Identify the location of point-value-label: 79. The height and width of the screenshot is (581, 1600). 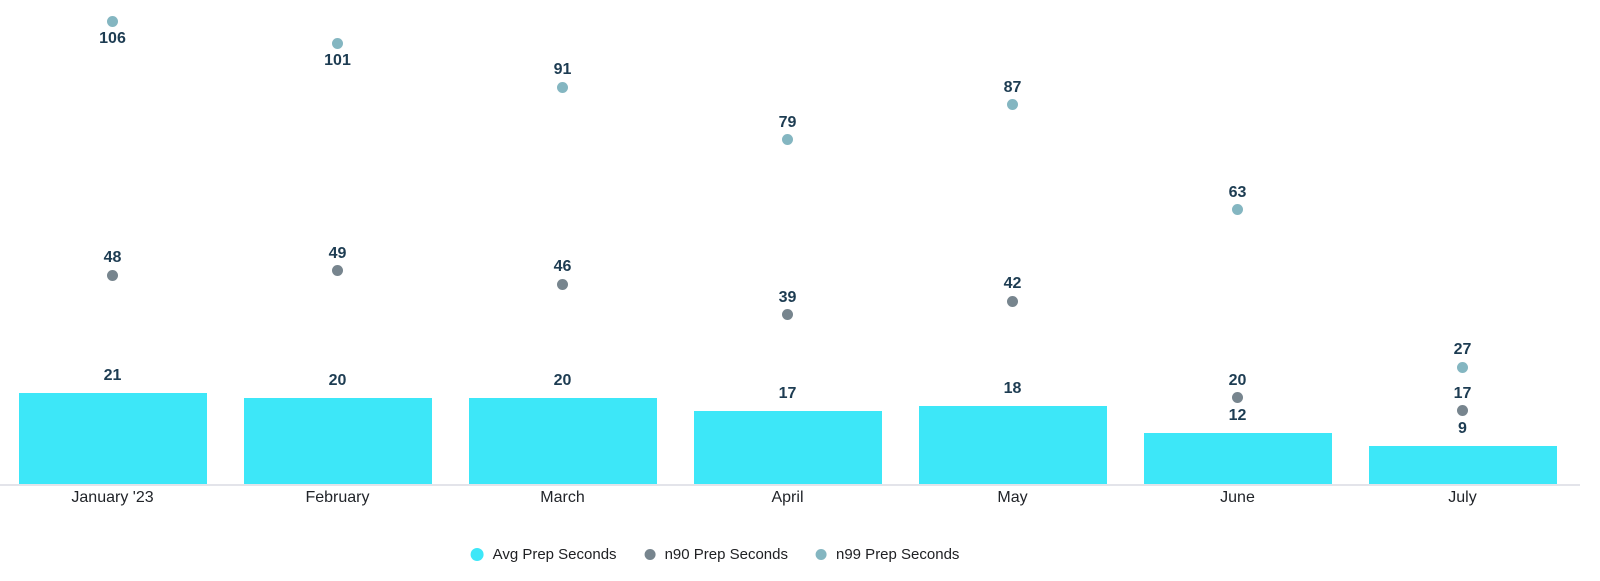
(787, 122).